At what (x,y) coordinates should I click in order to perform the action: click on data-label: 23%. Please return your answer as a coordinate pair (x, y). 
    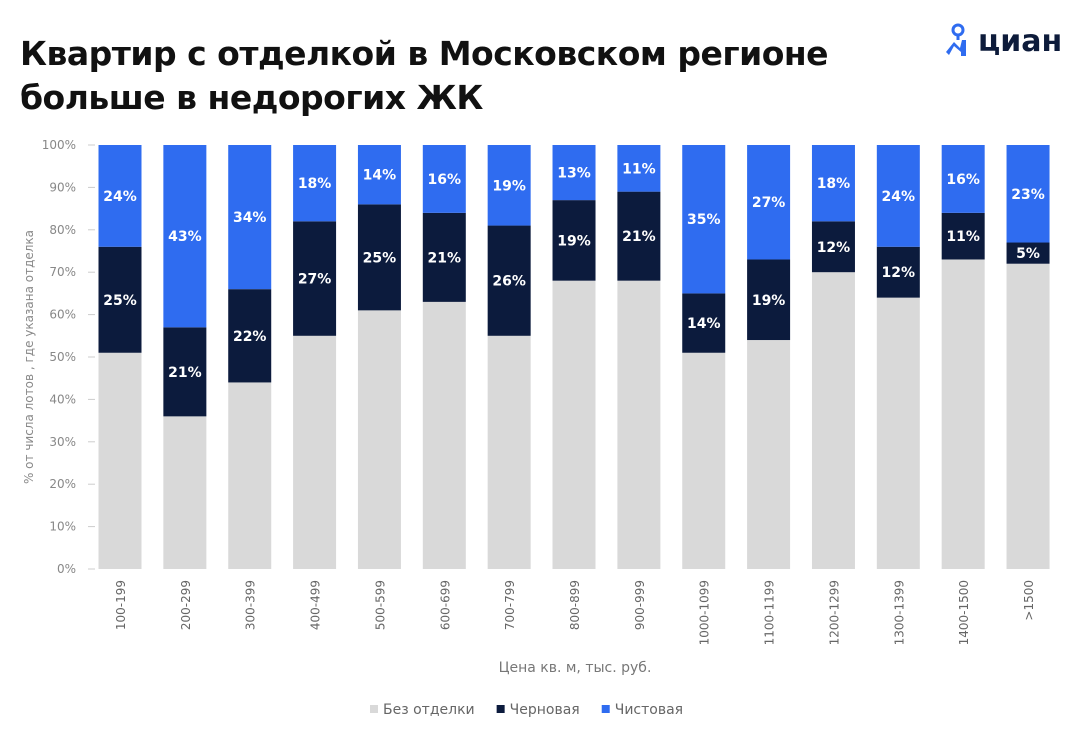
    Looking at the image, I should click on (1028, 195).